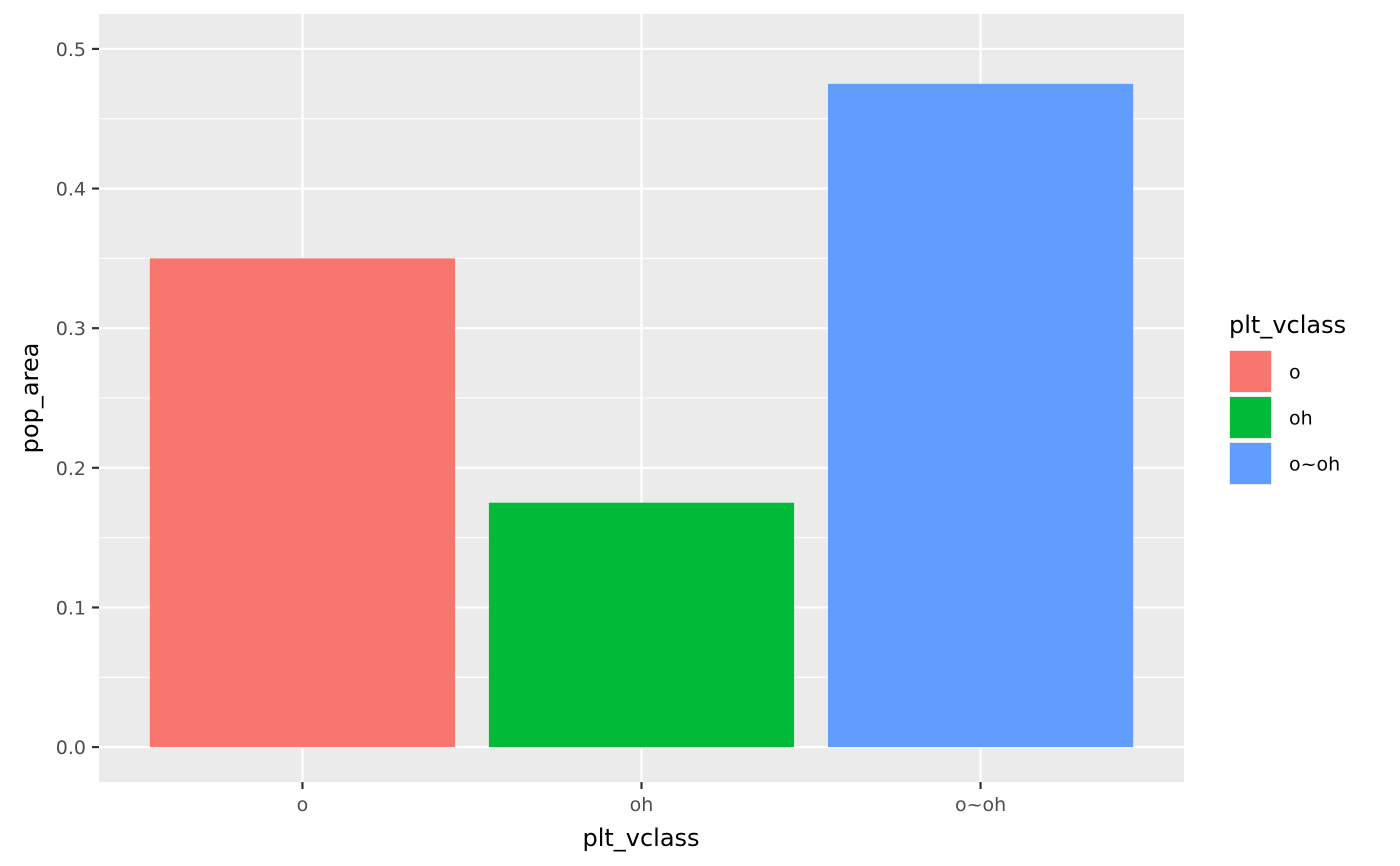  Describe the element at coordinates (640, 838) in the screenshot. I see `x-axis-title: plt_vclass` at that location.